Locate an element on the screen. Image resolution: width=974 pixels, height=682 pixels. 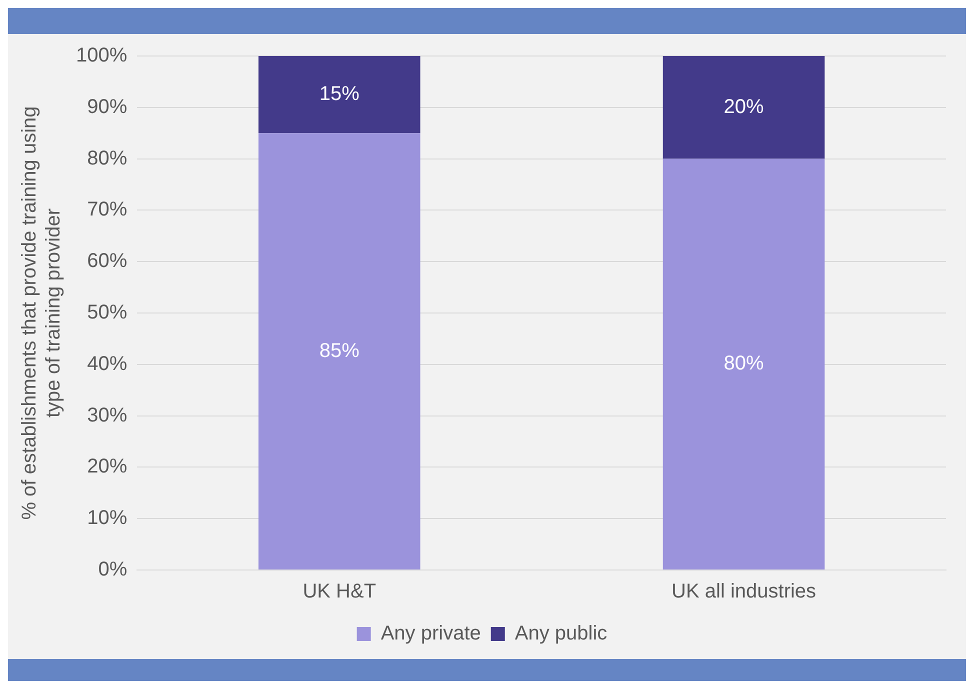
y-tick-label: 80% is located at coordinates (107, 158).